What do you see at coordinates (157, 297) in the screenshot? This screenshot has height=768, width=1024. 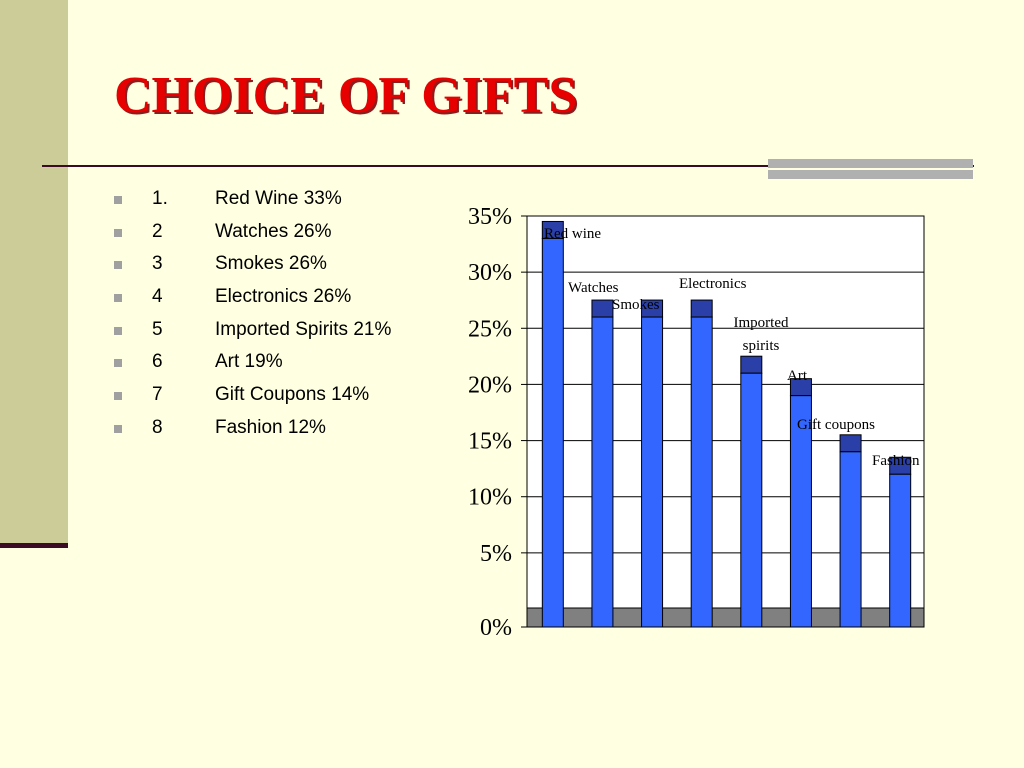 I see `bullet-number: 4` at bounding box center [157, 297].